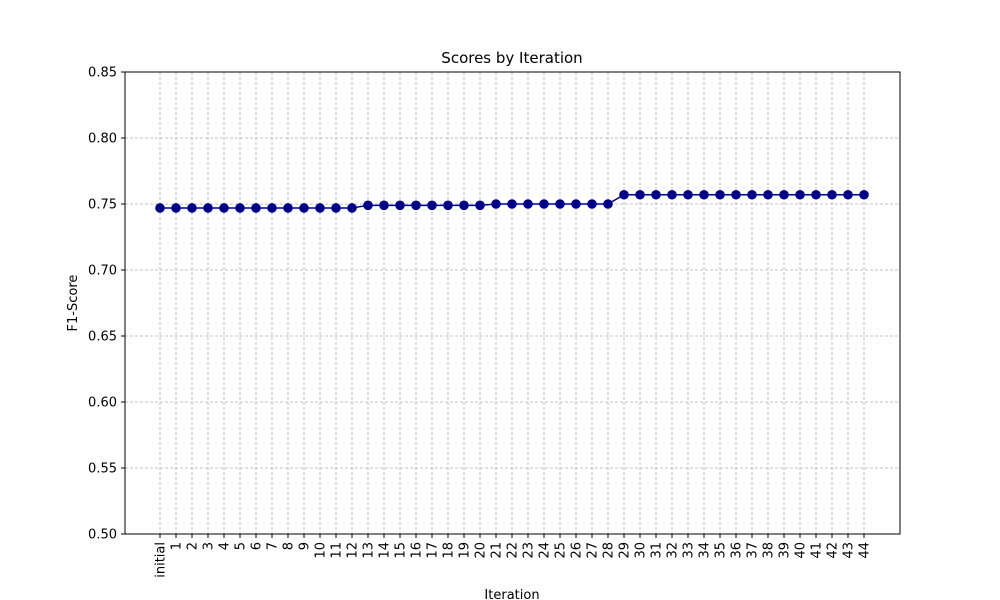  What do you see at coordinates (106, 304) in the screenshot?
I see `y-axis: 0.50 0.55 0.60 0.65 0.70 0.75 0.80 0.85` at bounding box center [106, 304].